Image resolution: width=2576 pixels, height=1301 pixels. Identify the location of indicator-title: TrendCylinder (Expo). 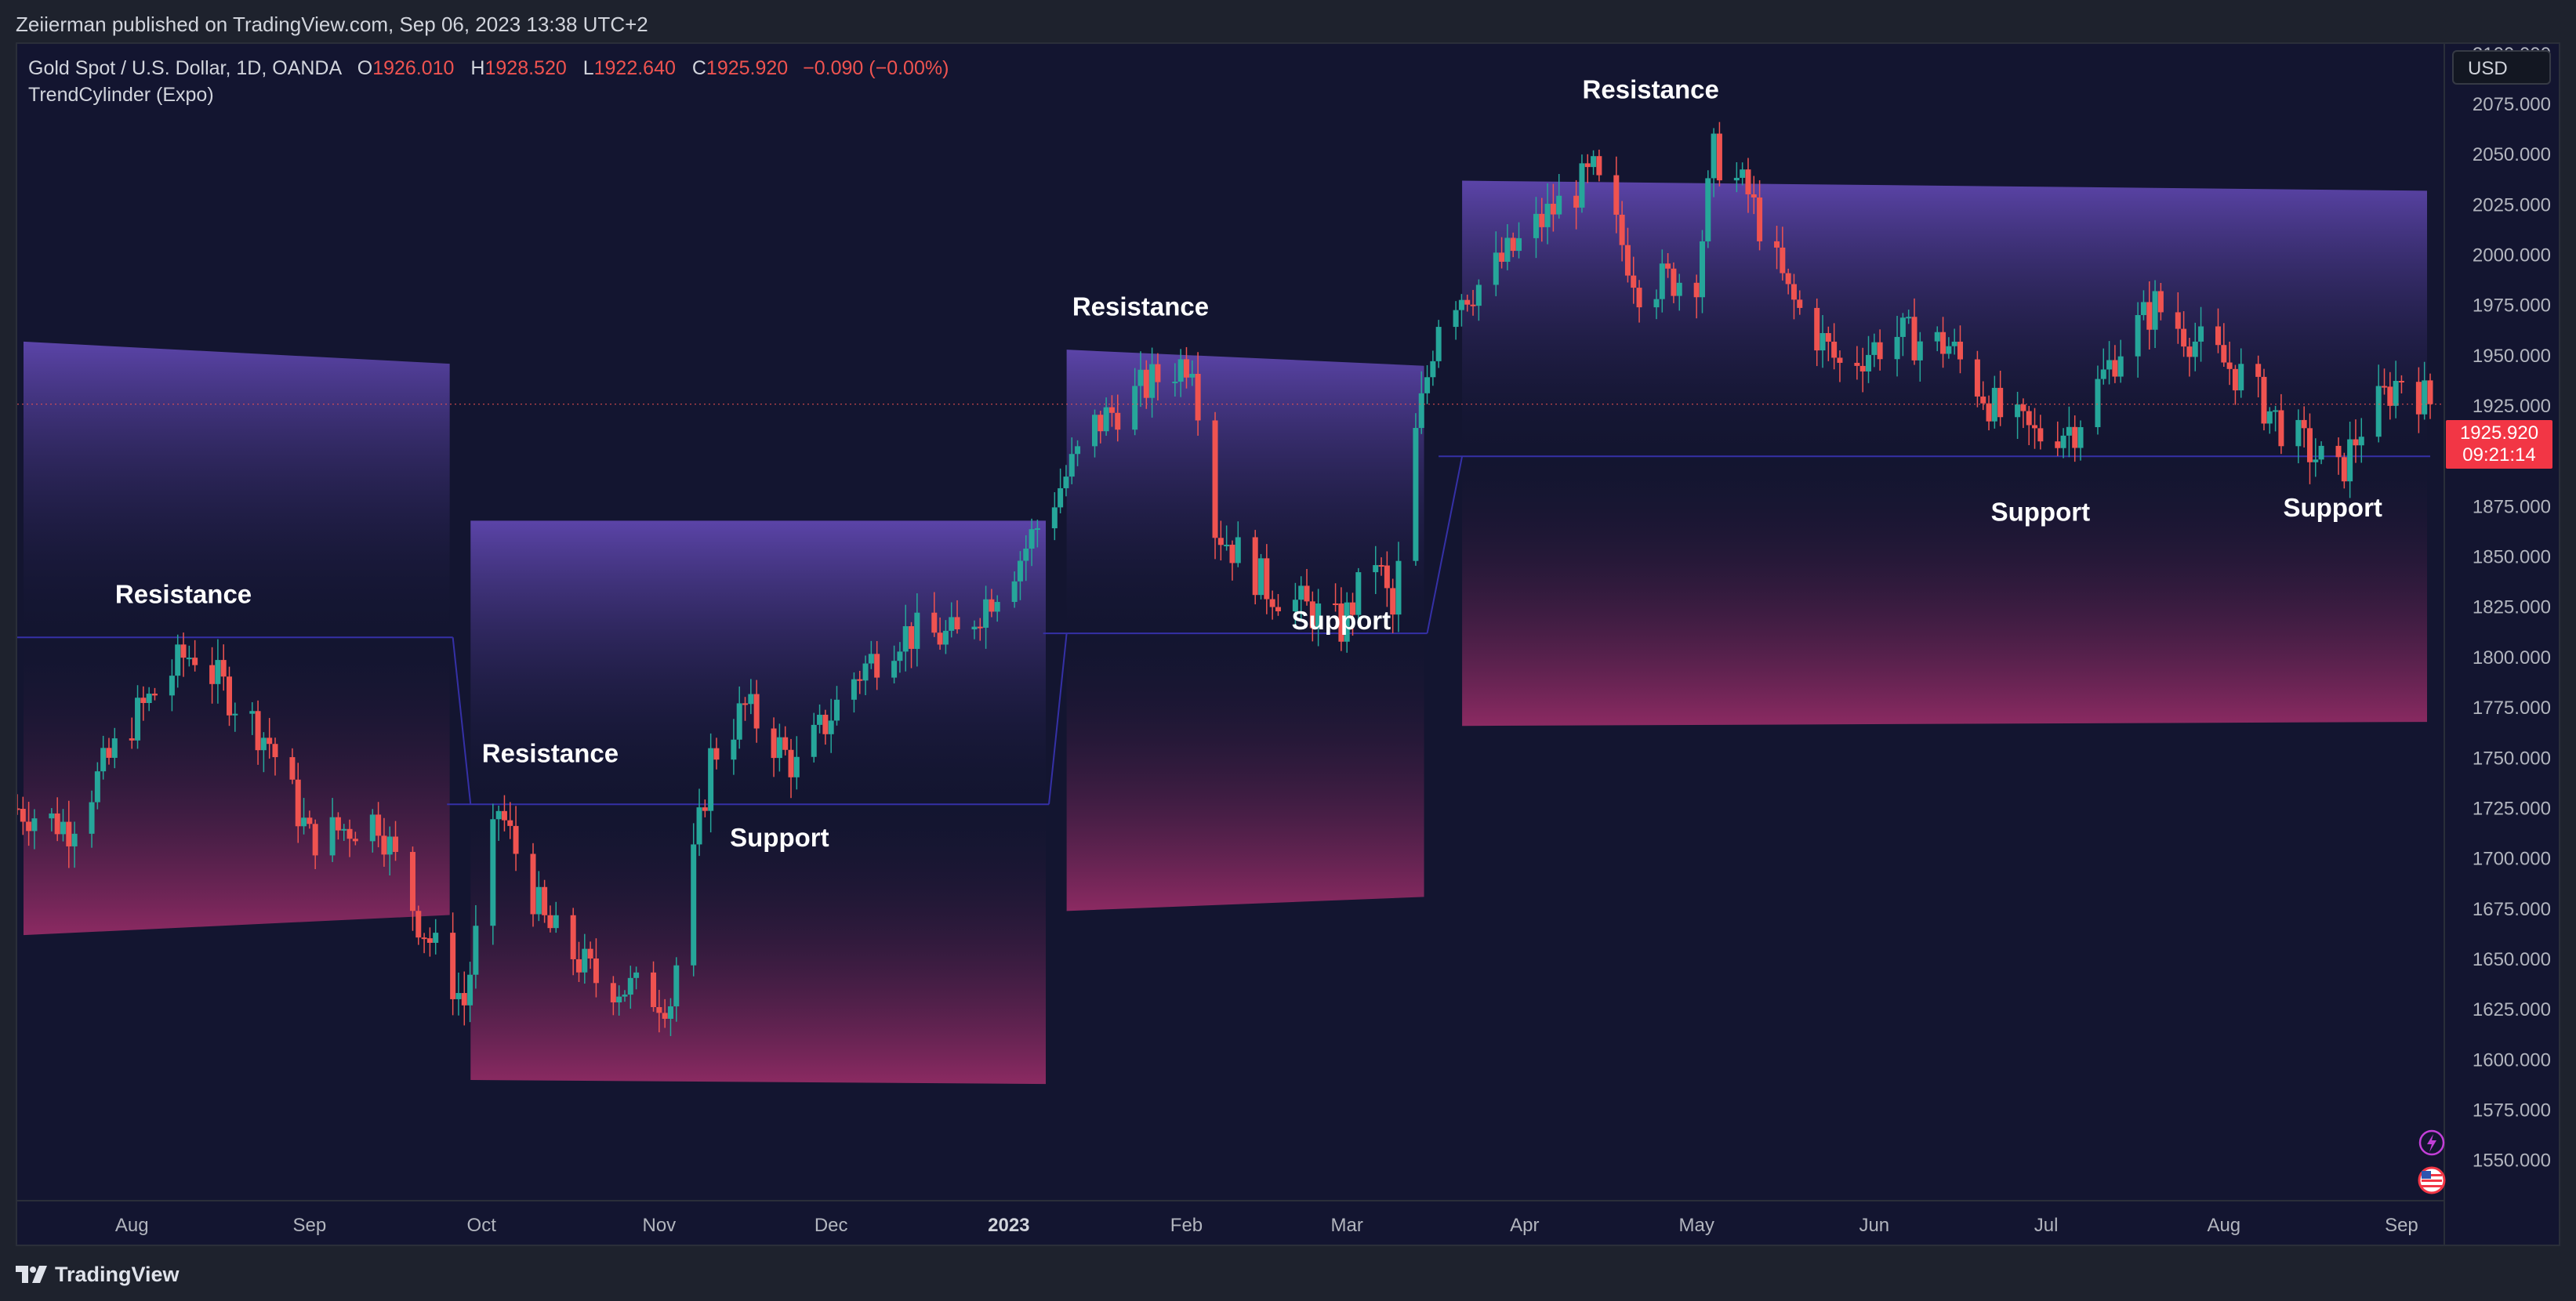
(121, 95).